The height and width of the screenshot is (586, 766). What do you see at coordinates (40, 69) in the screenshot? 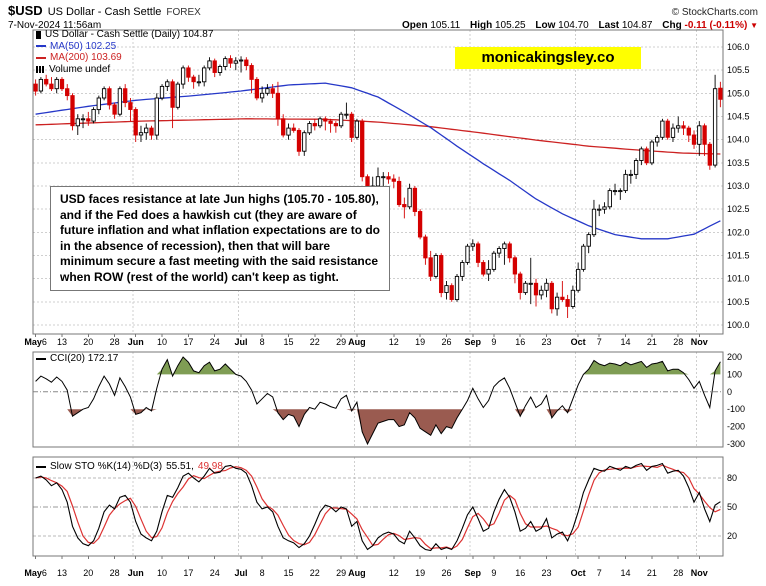
I see `volume-bars-icon` at bounding box center [40, 69].